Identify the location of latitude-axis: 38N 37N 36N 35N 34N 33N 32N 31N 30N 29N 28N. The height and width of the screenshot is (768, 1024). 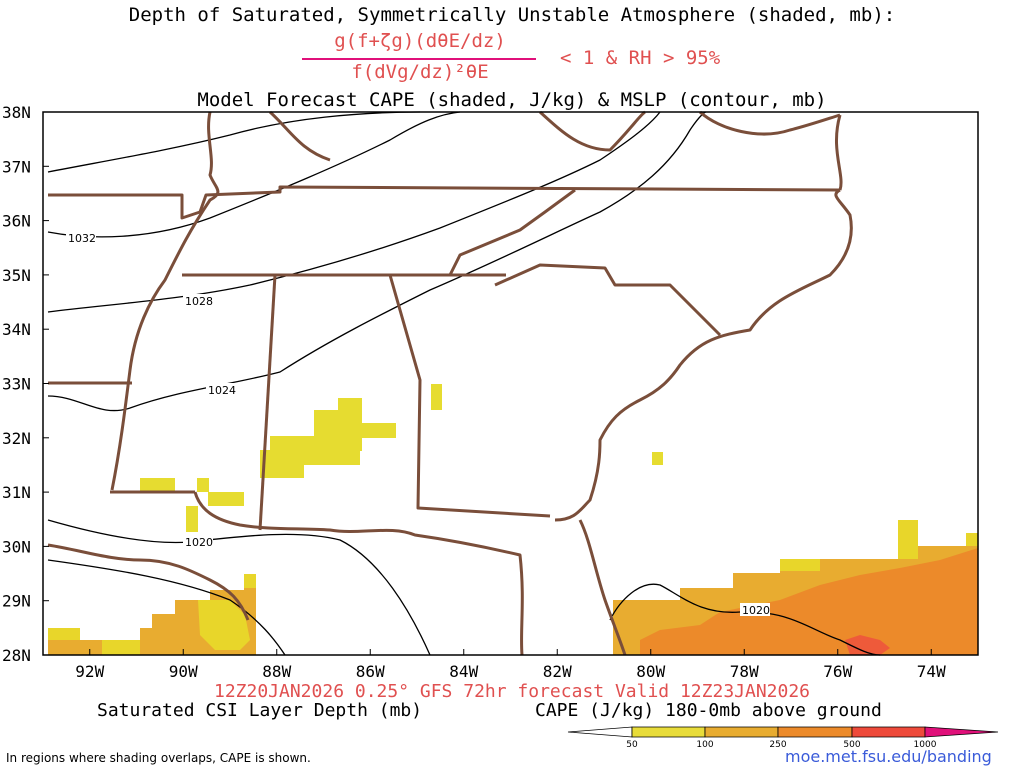
(25, 384).